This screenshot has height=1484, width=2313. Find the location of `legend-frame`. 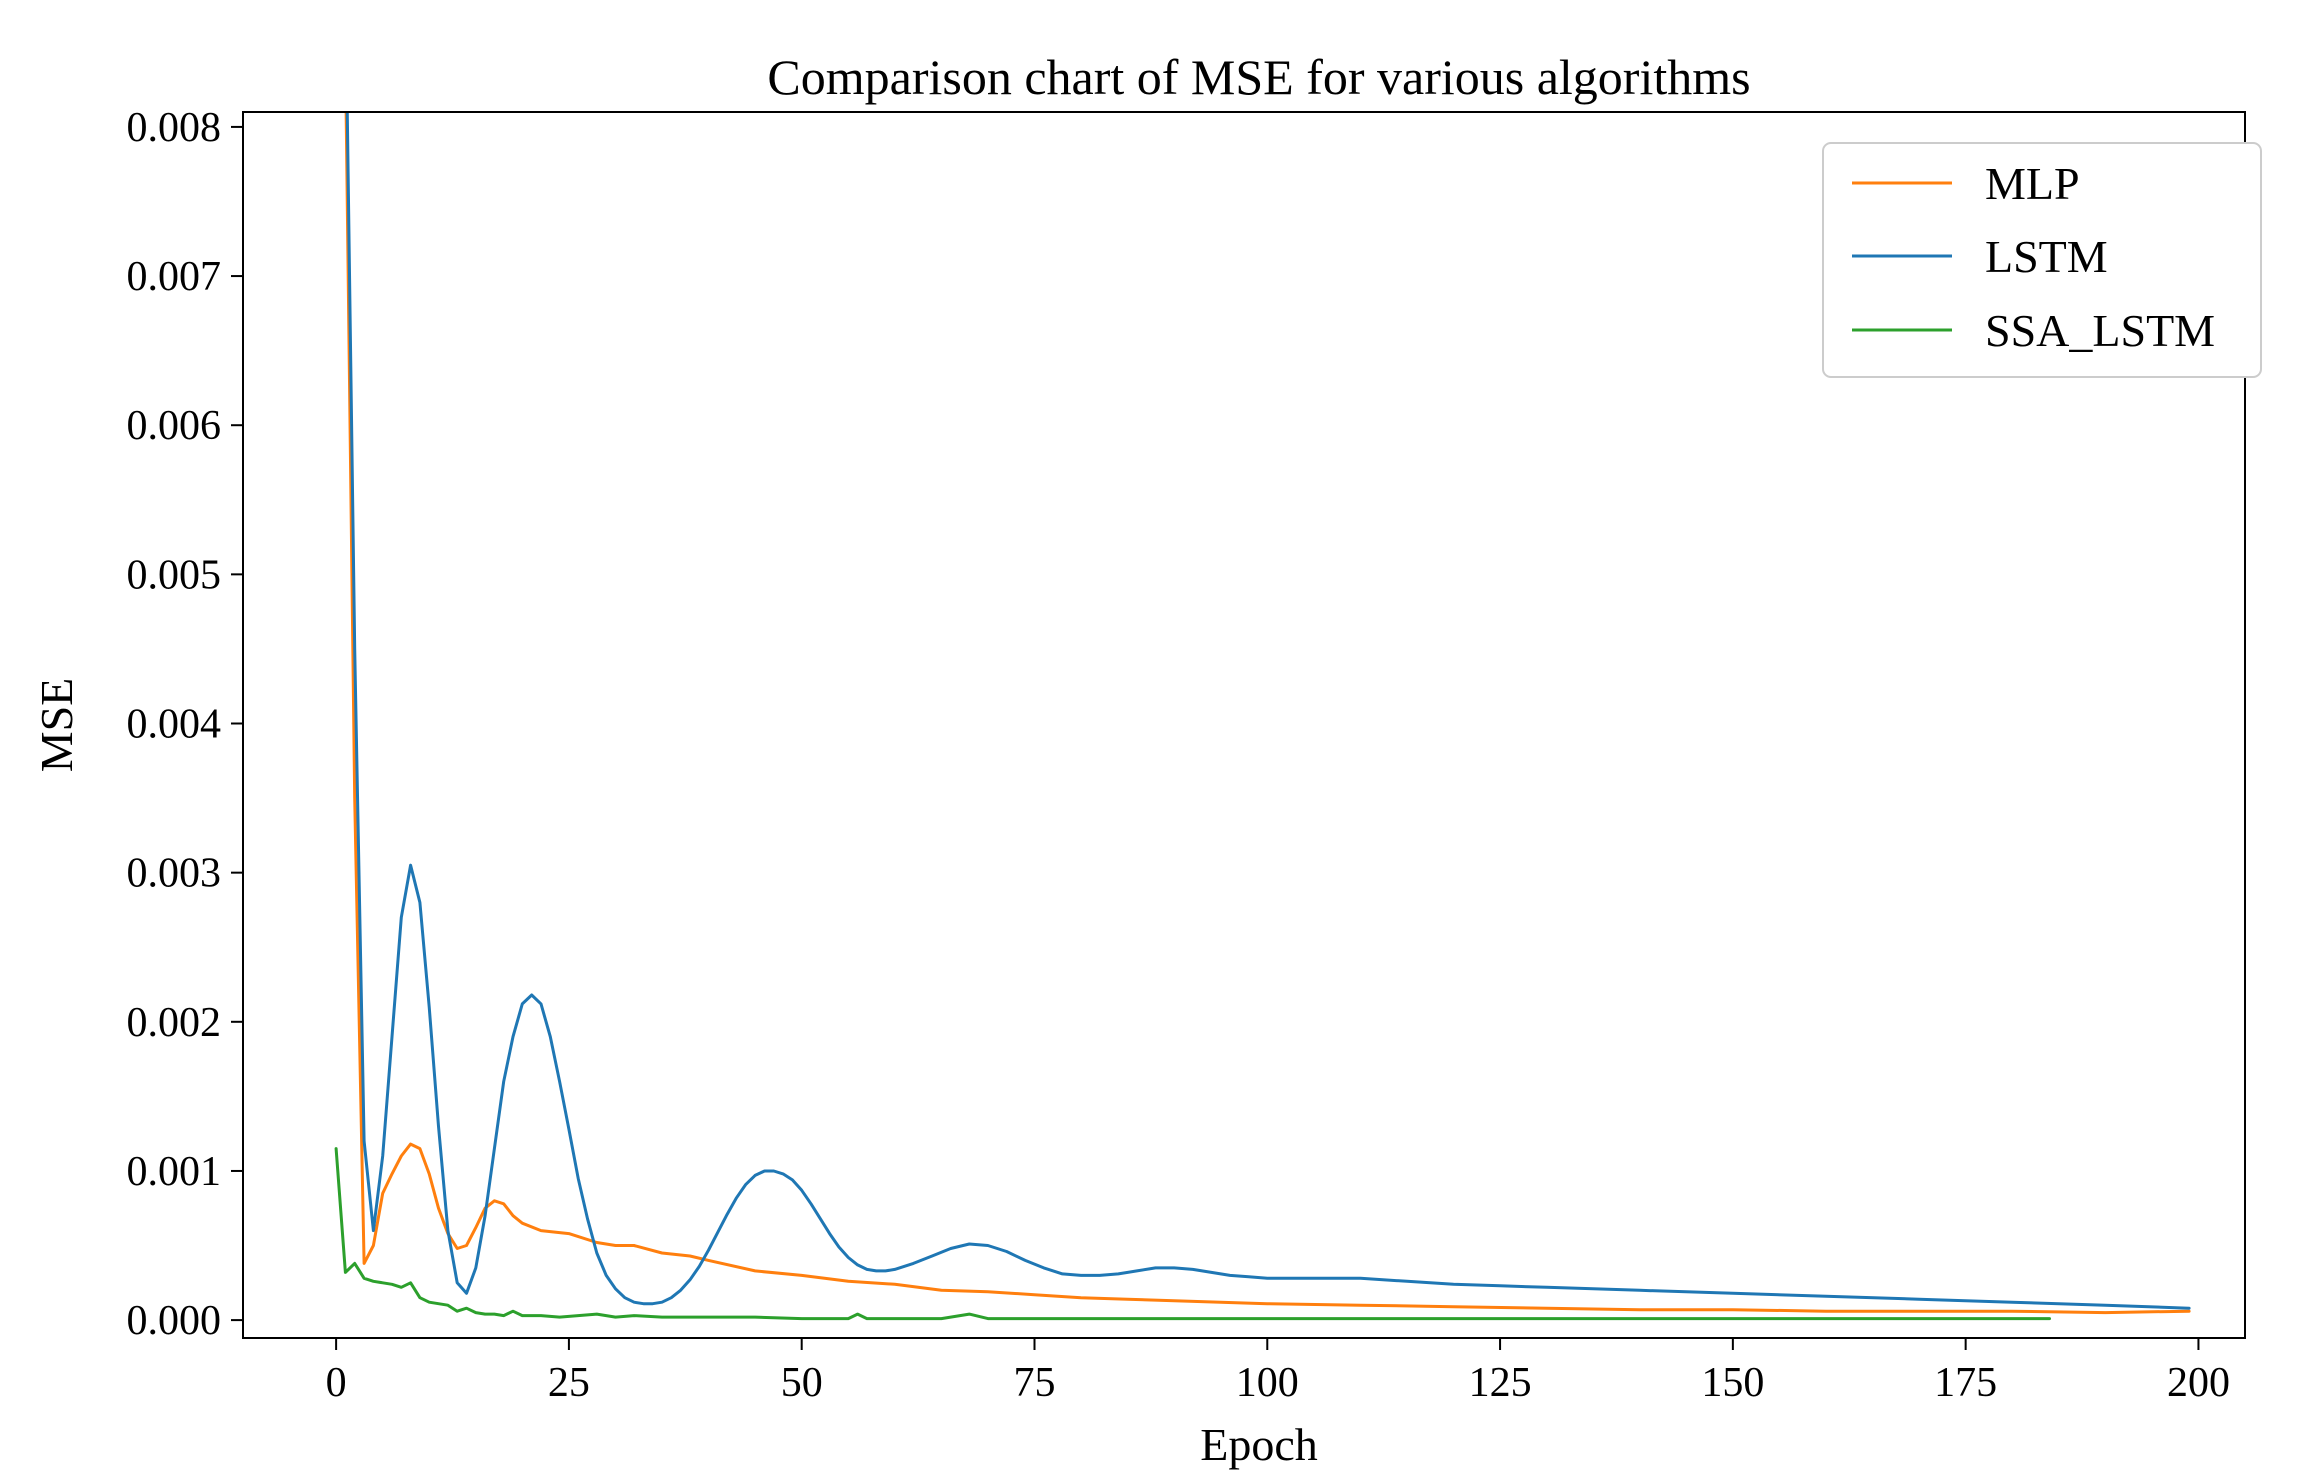

legend-frame is located at coordinates (2042, 260).